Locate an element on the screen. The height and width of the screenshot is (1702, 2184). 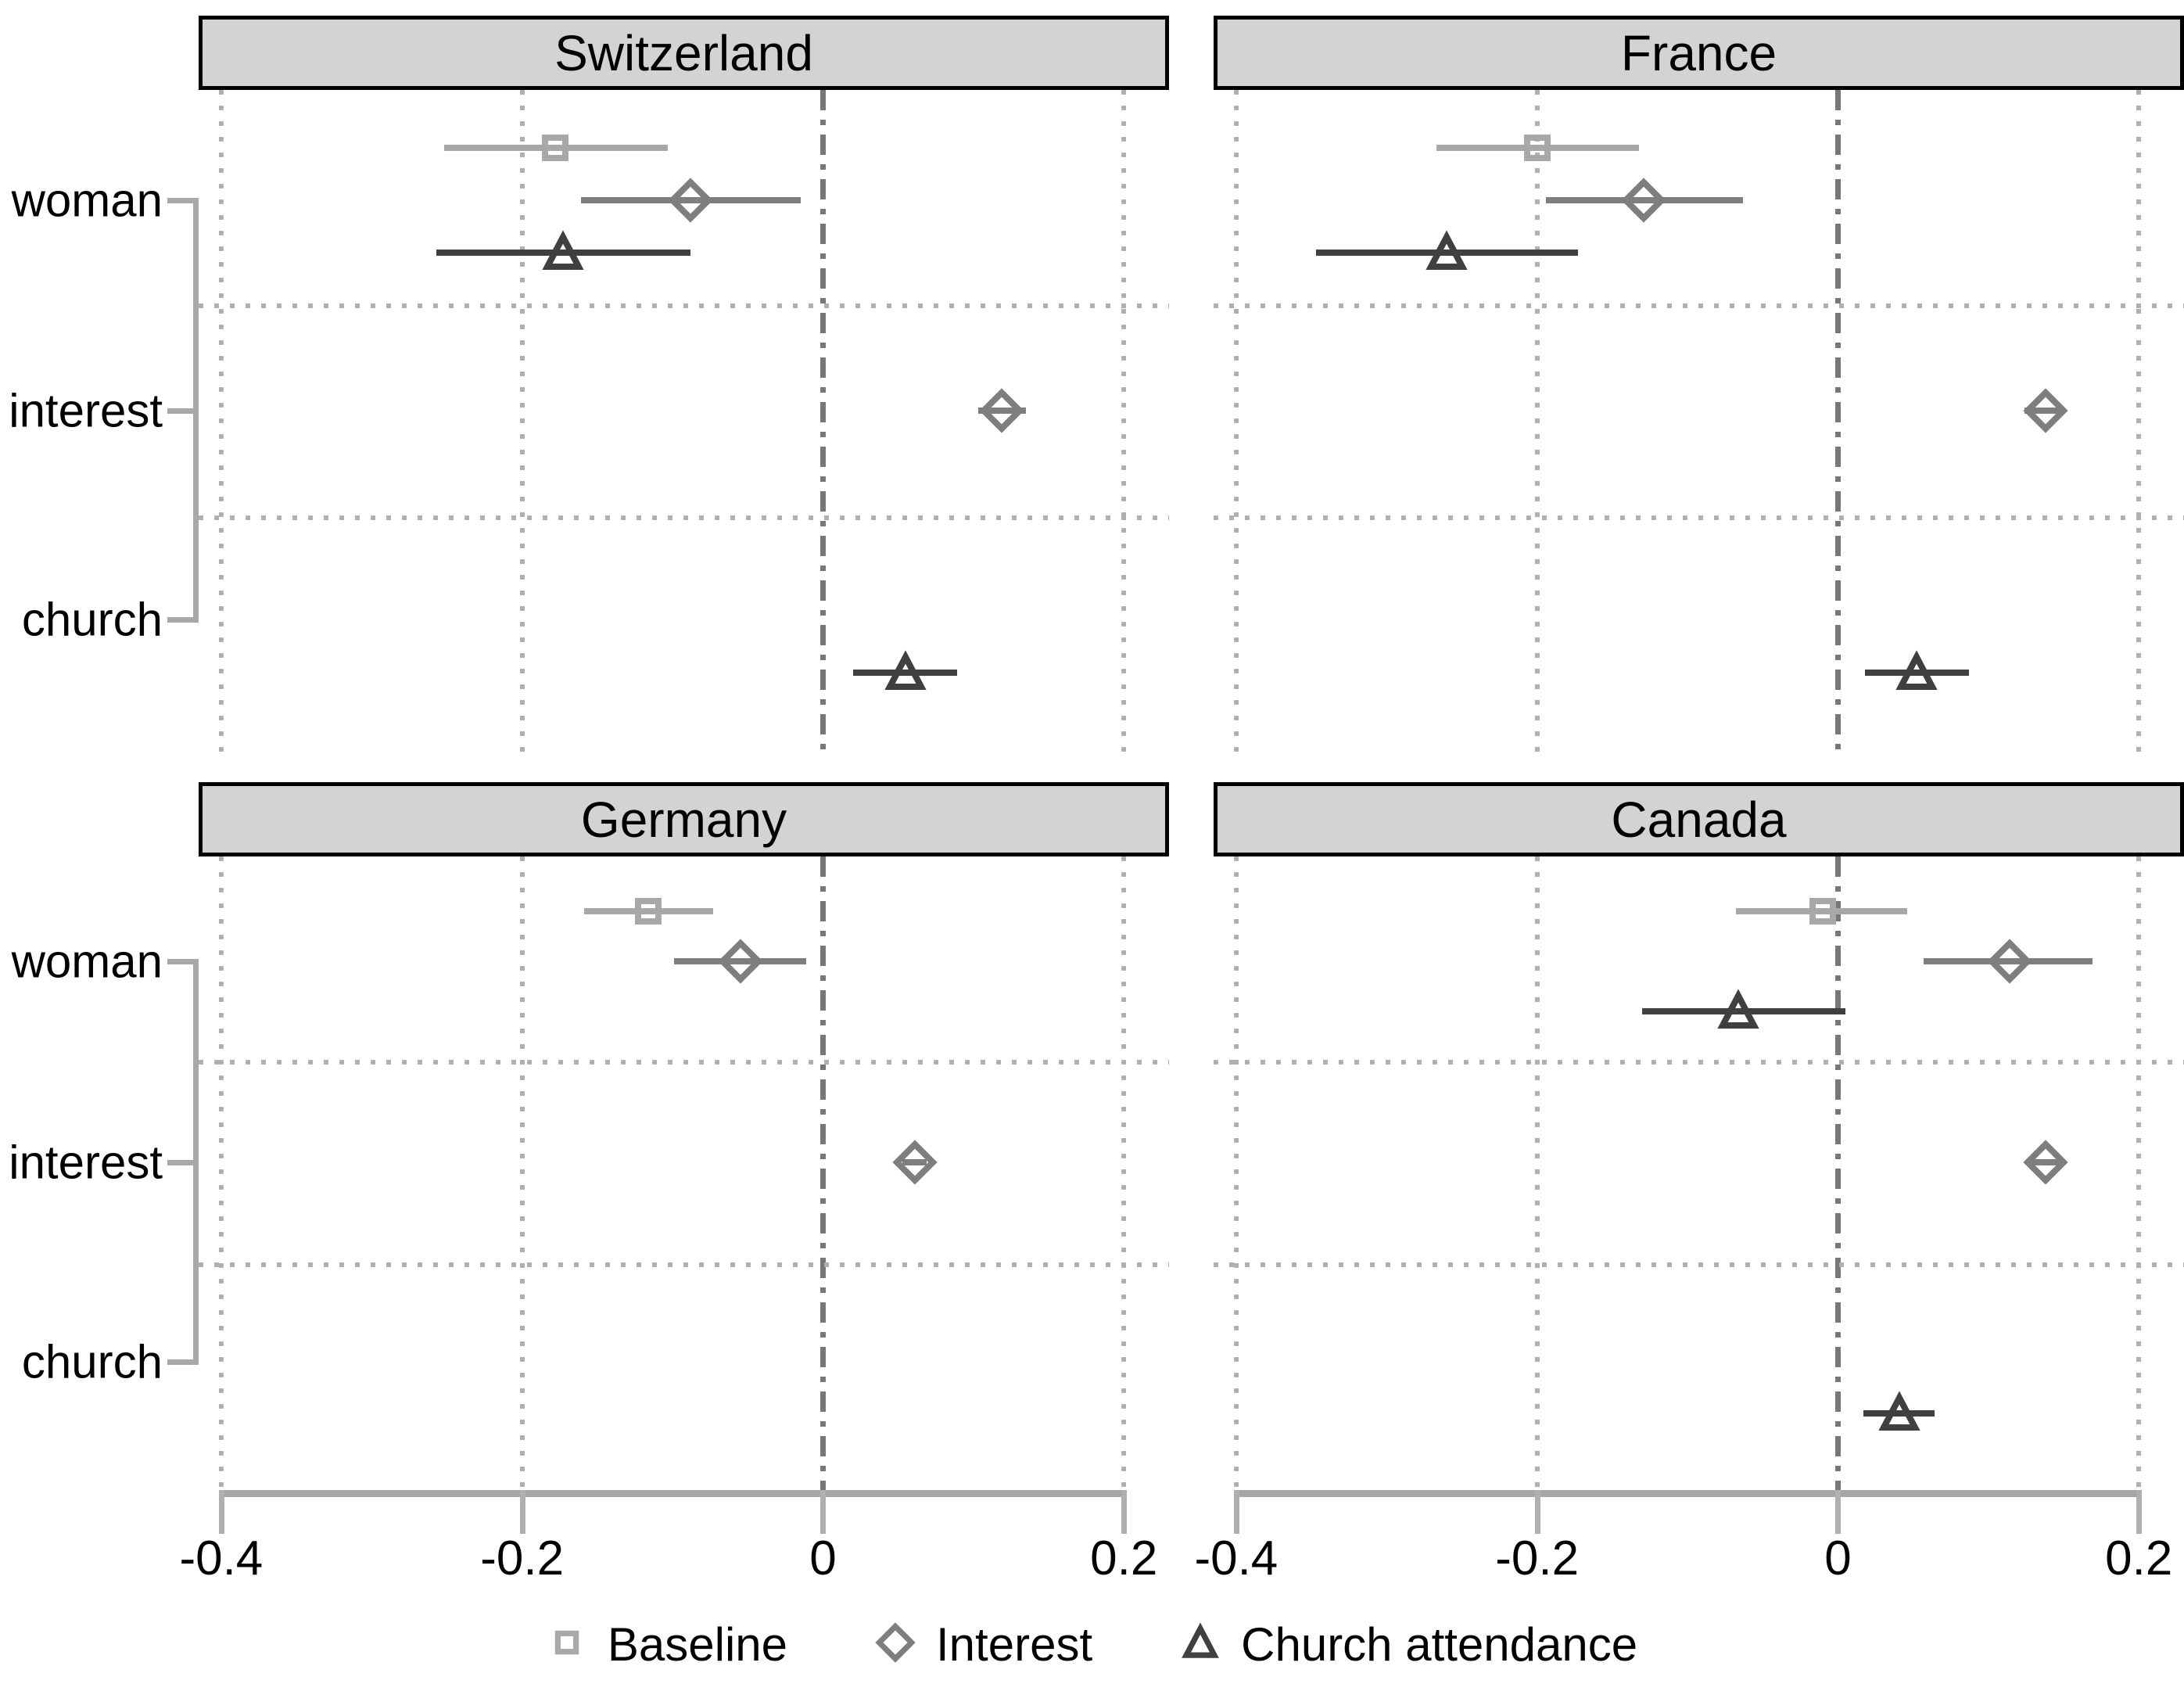
panel-title-canada: Canada is located at coordinates (1699, 819).